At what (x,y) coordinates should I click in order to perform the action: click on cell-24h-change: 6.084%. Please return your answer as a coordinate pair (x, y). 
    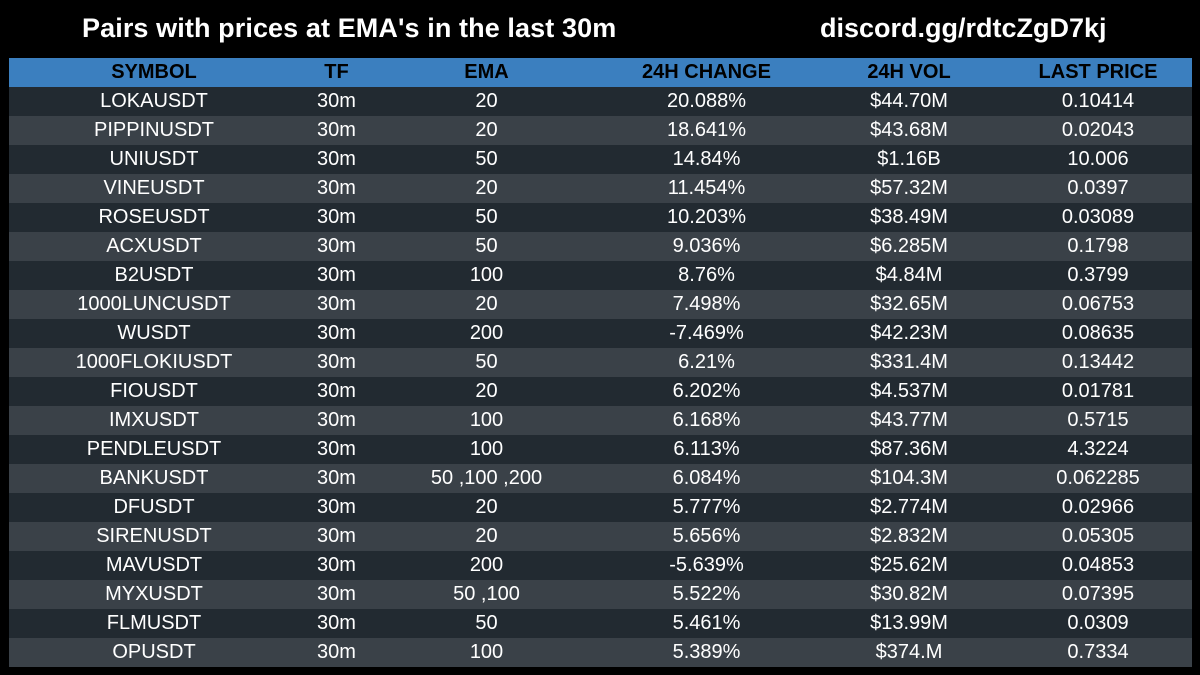
    Looking at the image, I should click on (706, 478).